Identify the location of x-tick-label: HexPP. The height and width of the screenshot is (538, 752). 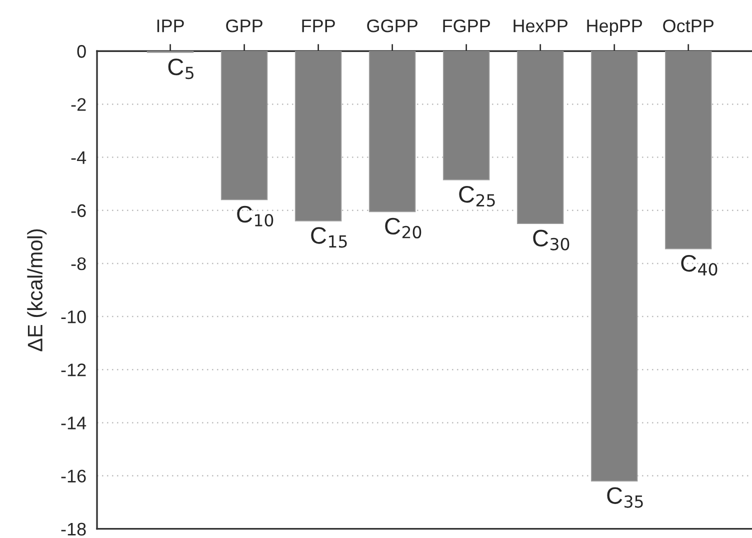
(541, 26).